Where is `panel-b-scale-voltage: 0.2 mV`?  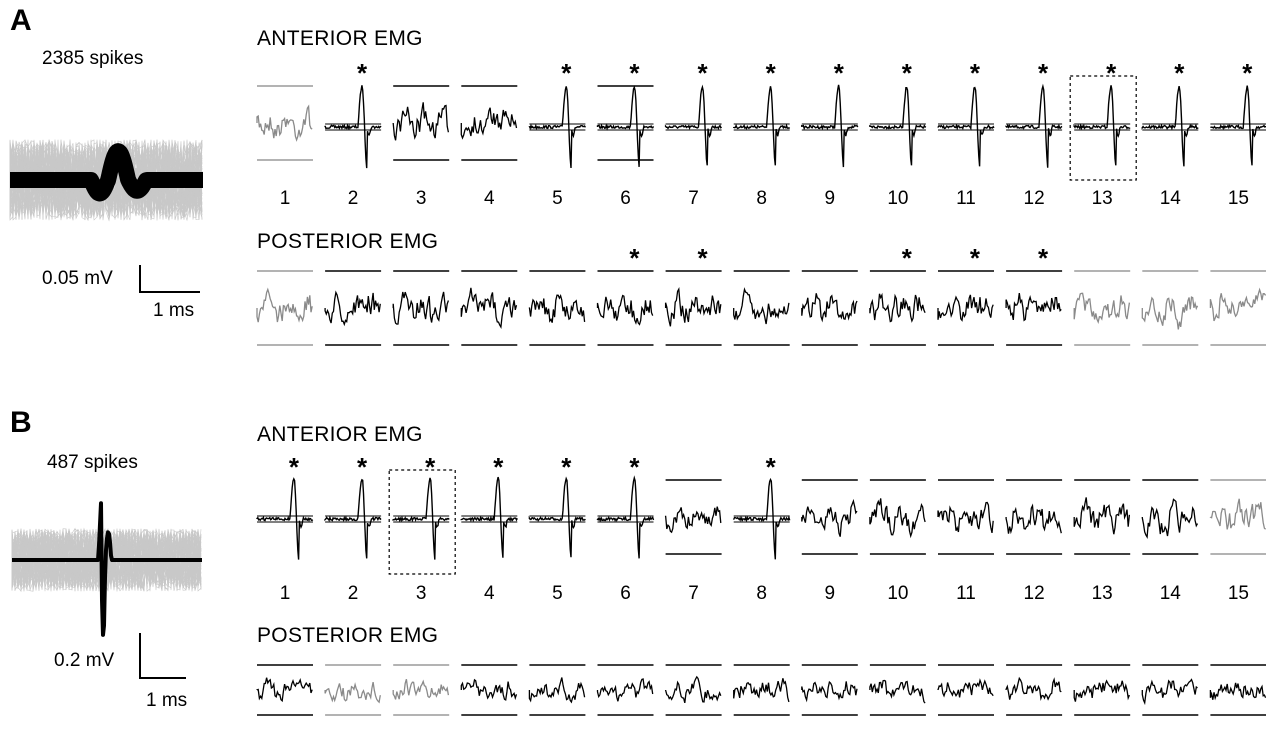
panel-b-scale-voltage: 0.2 mV is located at coordinates (84, 660).